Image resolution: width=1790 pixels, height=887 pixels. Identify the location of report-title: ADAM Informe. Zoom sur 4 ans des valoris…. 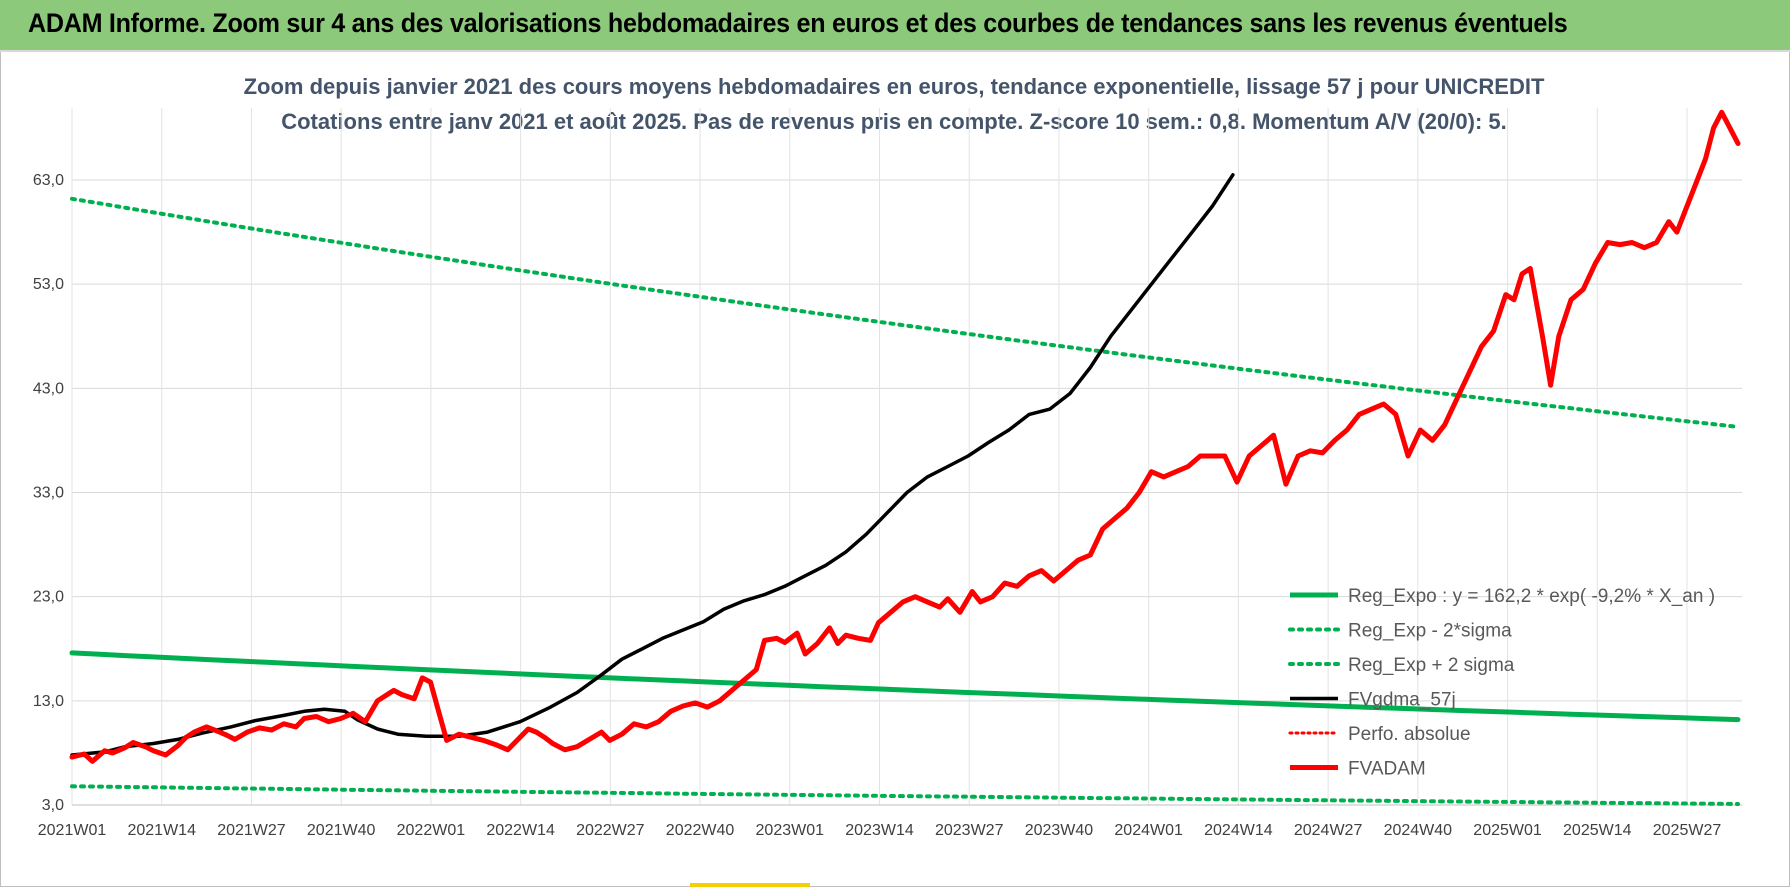
(798, 23).